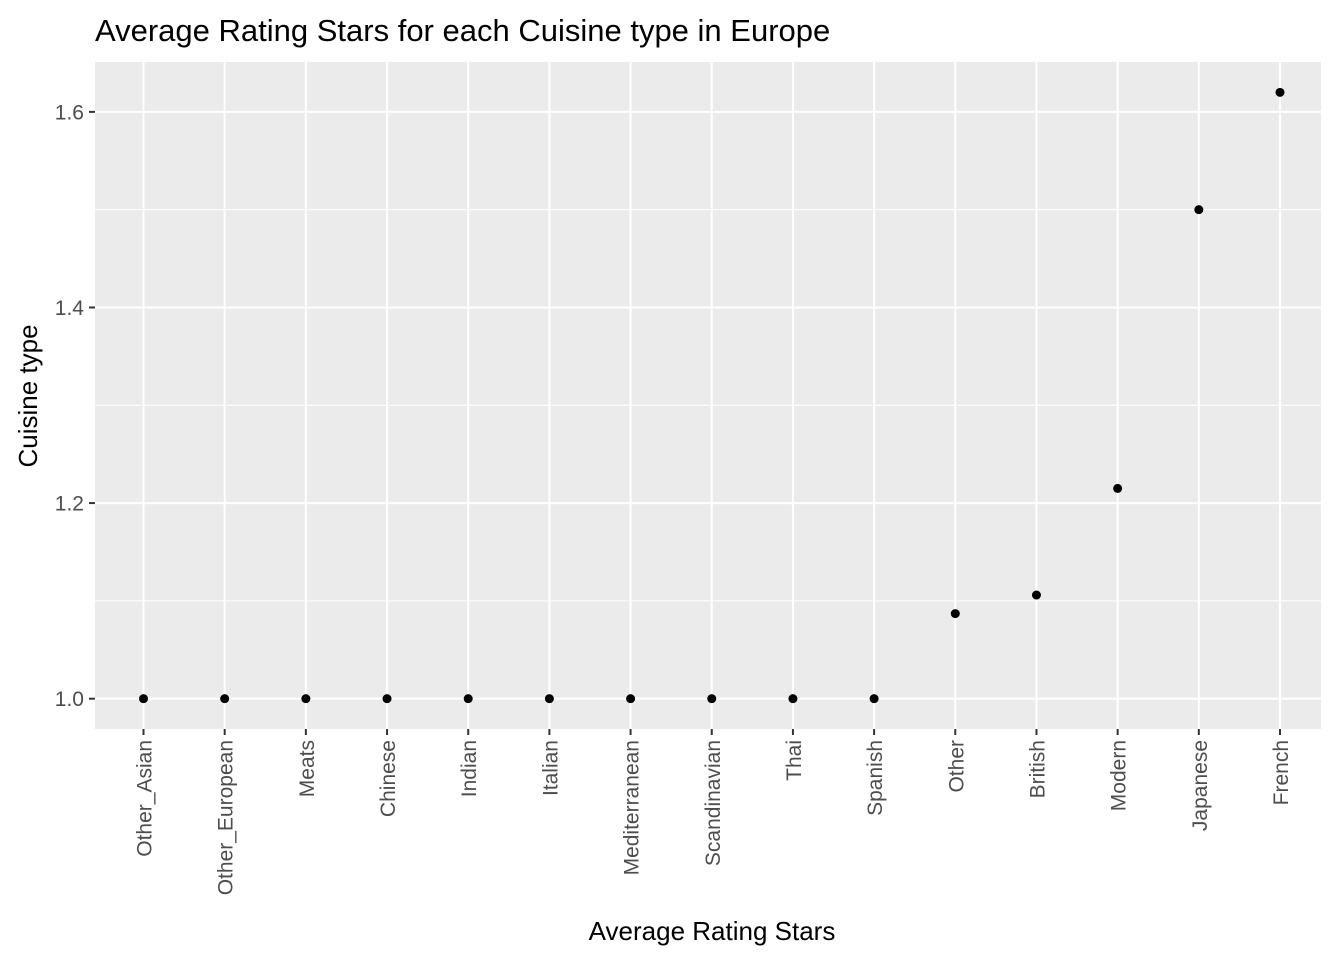 This screenshot has width=1344, height=960. I want to click on x-tick-label: Thai, so click(794, 760).